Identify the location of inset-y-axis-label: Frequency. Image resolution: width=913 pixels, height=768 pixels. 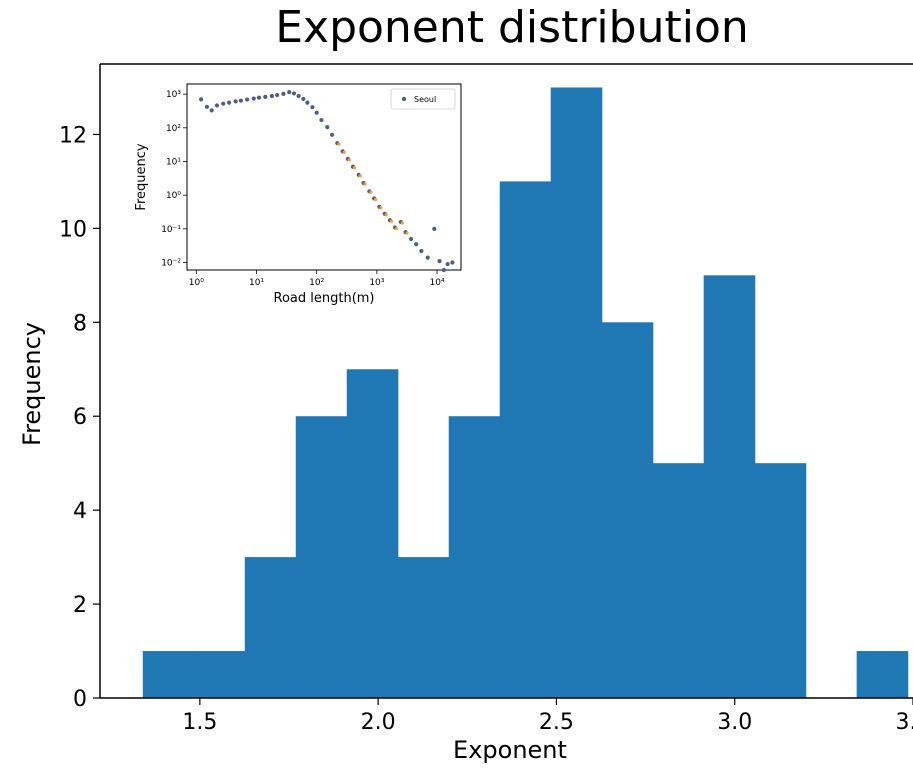
(141, 176).